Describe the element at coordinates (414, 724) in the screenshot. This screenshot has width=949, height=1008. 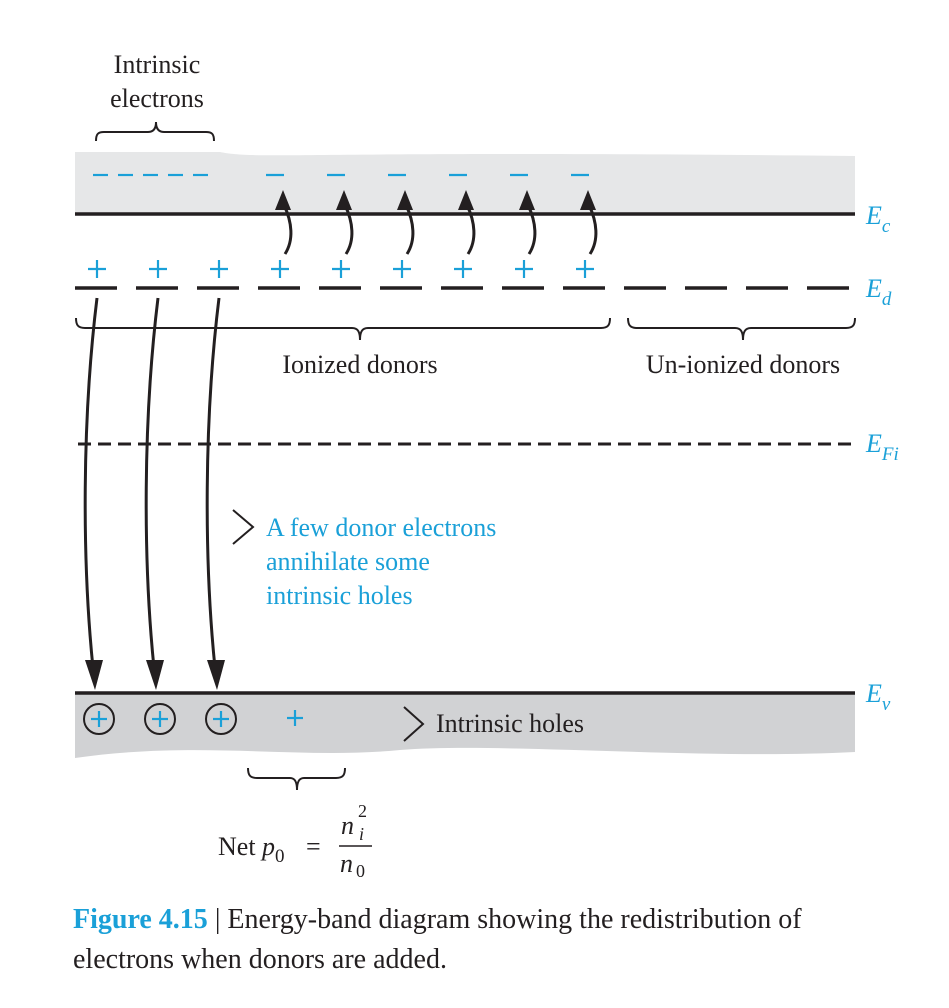
I see `intrinsic-holes-angle-icon` at that location.